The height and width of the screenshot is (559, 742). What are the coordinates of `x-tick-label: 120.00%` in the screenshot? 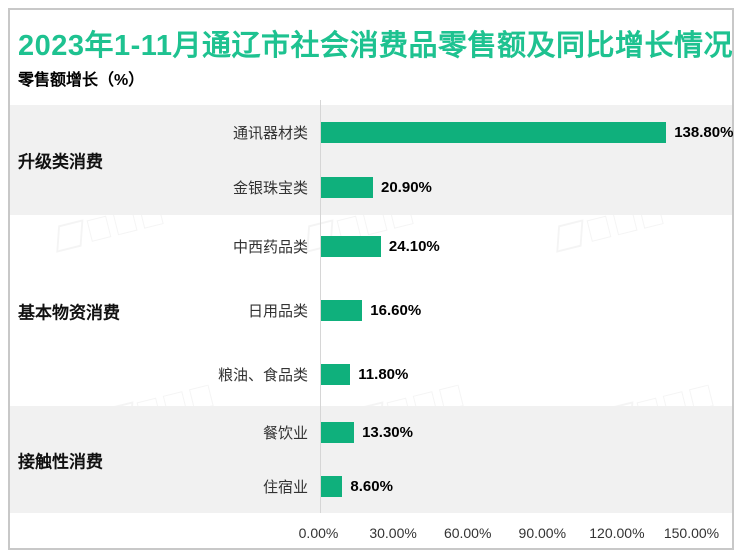 It's located at (617, 533).